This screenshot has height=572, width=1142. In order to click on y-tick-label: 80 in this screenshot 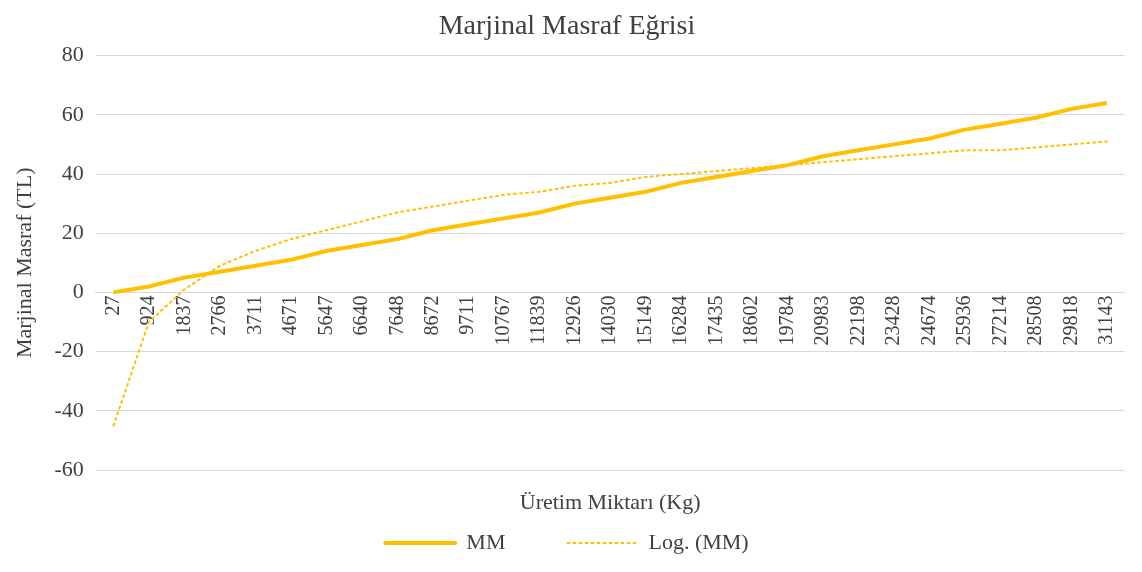, I will do `click(72, 54)`.